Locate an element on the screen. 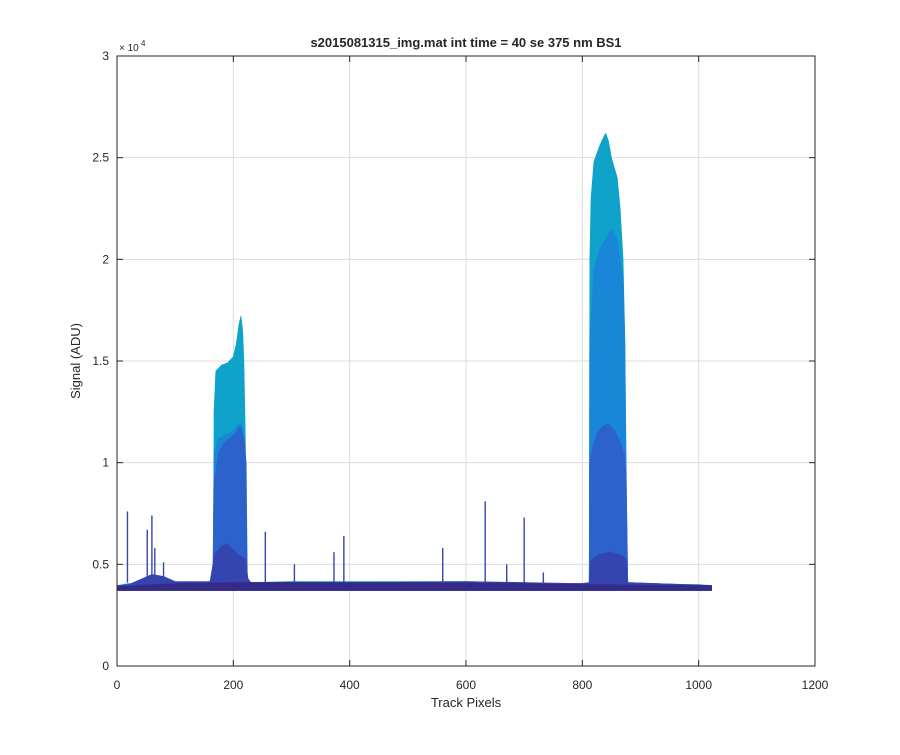  y-tick-label: 3 is located at coordinates (105, 56).